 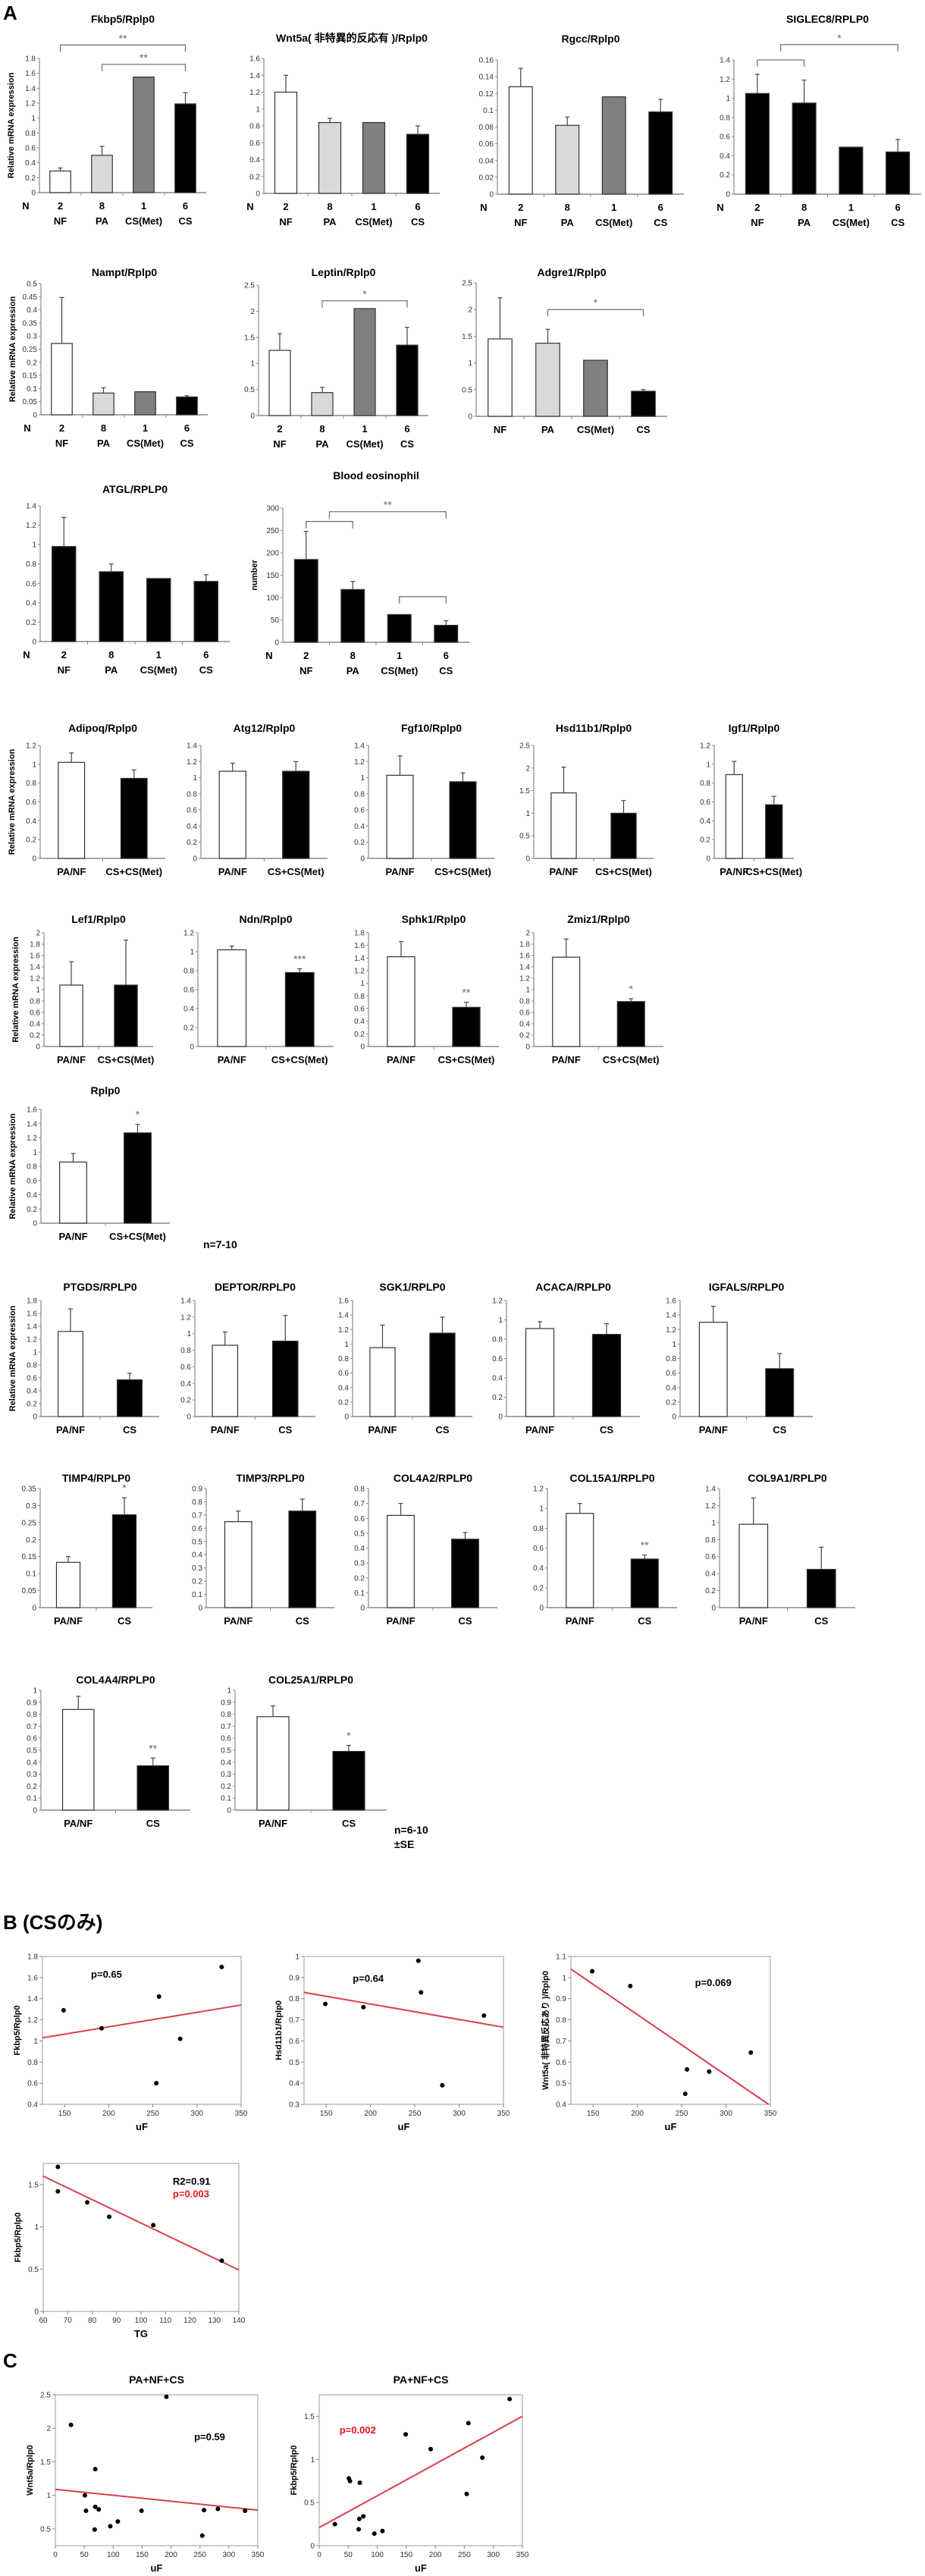 What do you see at coordinates (210, 2437) in the screenshot?
I see `p-value-annotation: p=0.59` at bounding box center [210, 2437].